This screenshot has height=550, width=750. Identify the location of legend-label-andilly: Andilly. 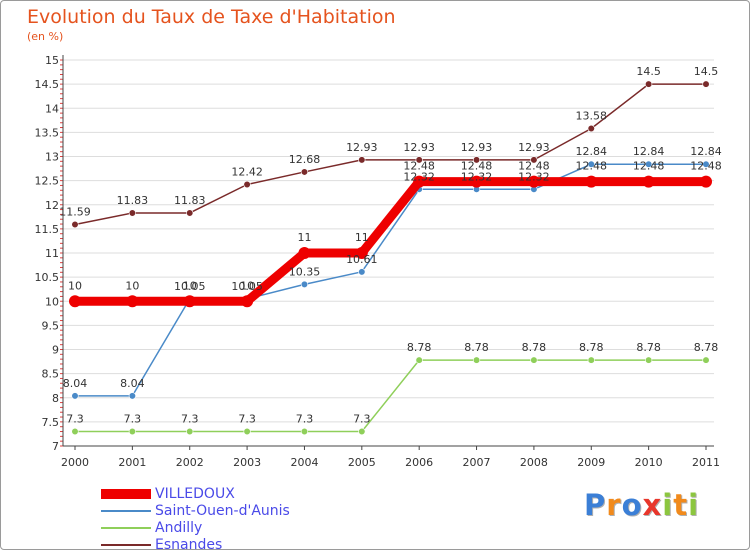
(179, 527).